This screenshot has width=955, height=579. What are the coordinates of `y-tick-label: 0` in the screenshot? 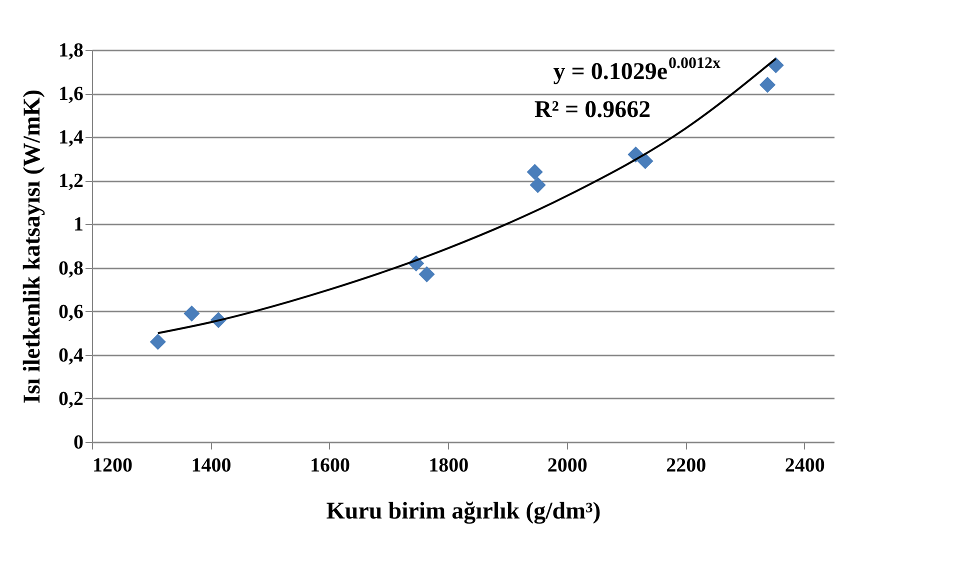 It's located at (79, 443).